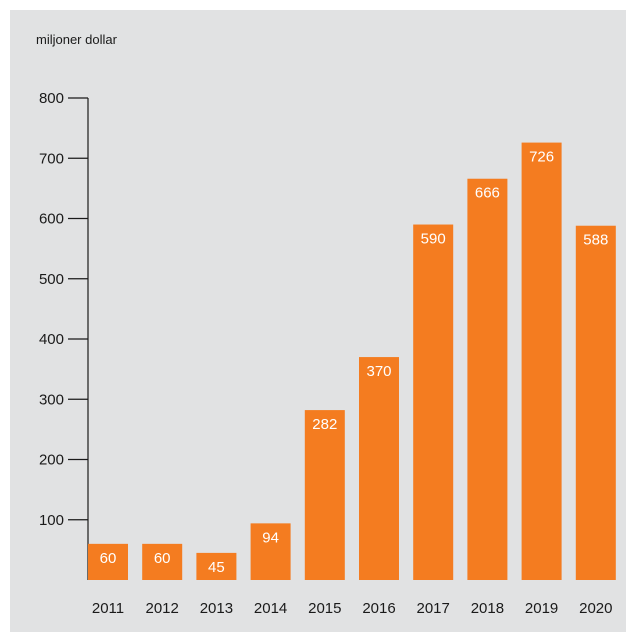 This screenshot has width=626, height=632. What do you see at coordinates (595, 403) in the screenshot?
I see `bar-2020` at bounding box center [595, 403].